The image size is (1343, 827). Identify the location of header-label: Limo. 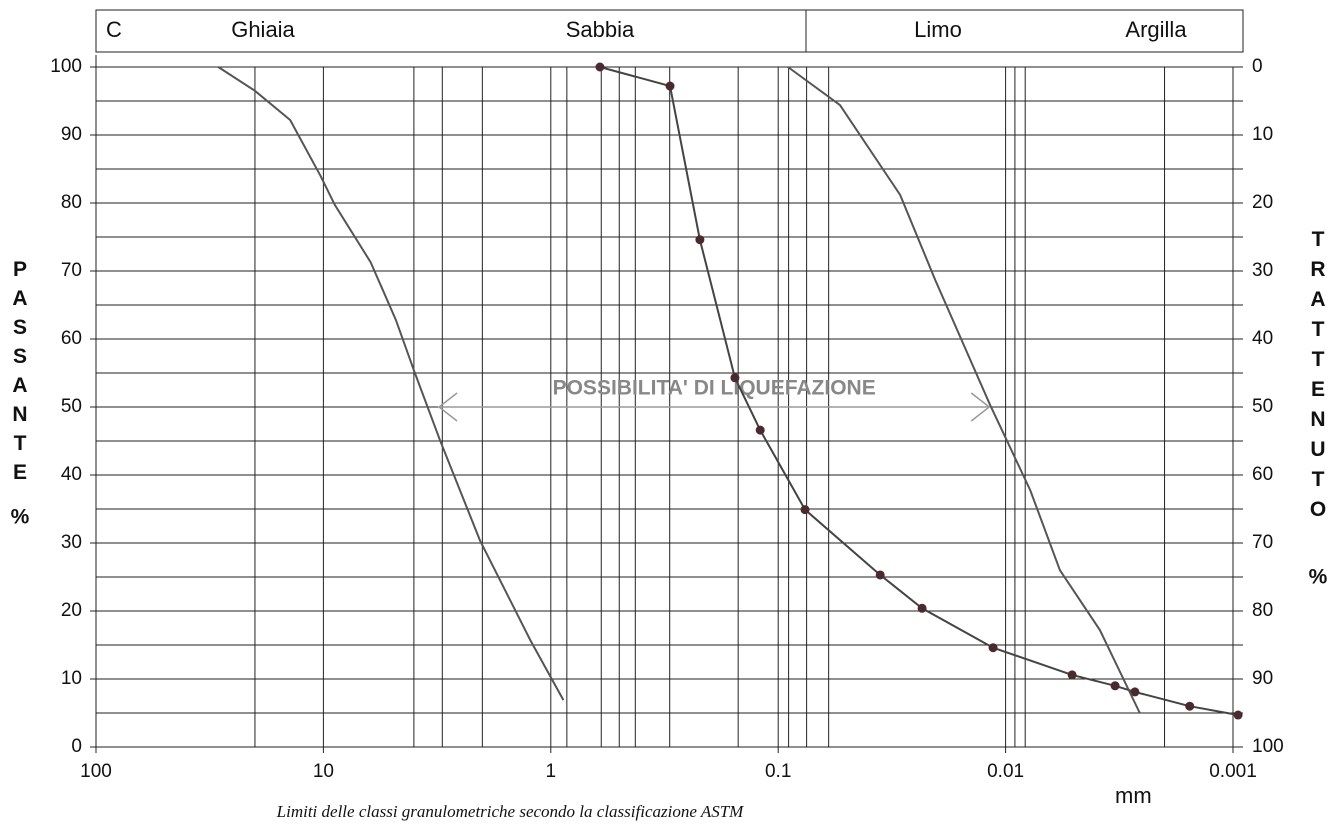
(938, 29).